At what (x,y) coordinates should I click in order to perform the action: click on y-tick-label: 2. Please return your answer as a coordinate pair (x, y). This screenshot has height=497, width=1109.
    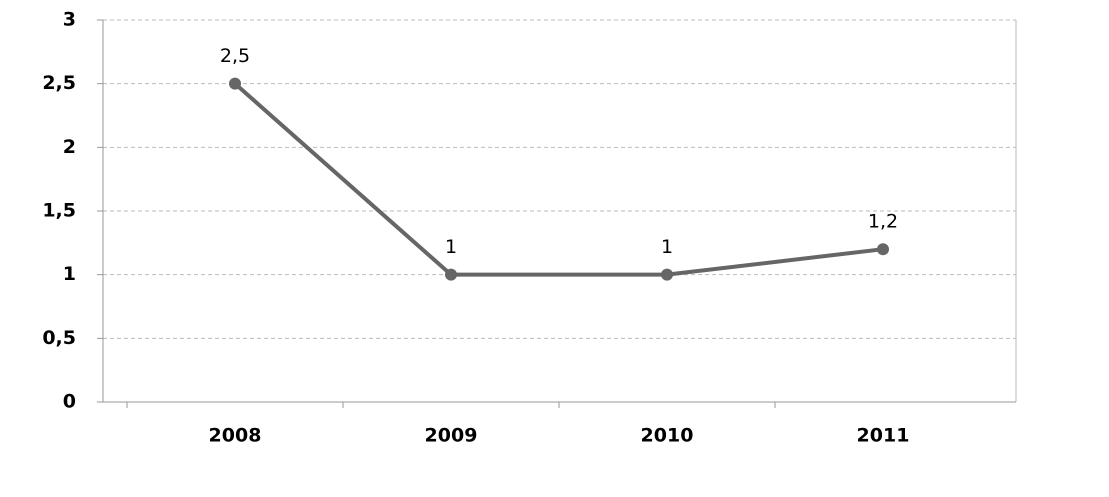
    Looking at the image, I should click on (69, 147).